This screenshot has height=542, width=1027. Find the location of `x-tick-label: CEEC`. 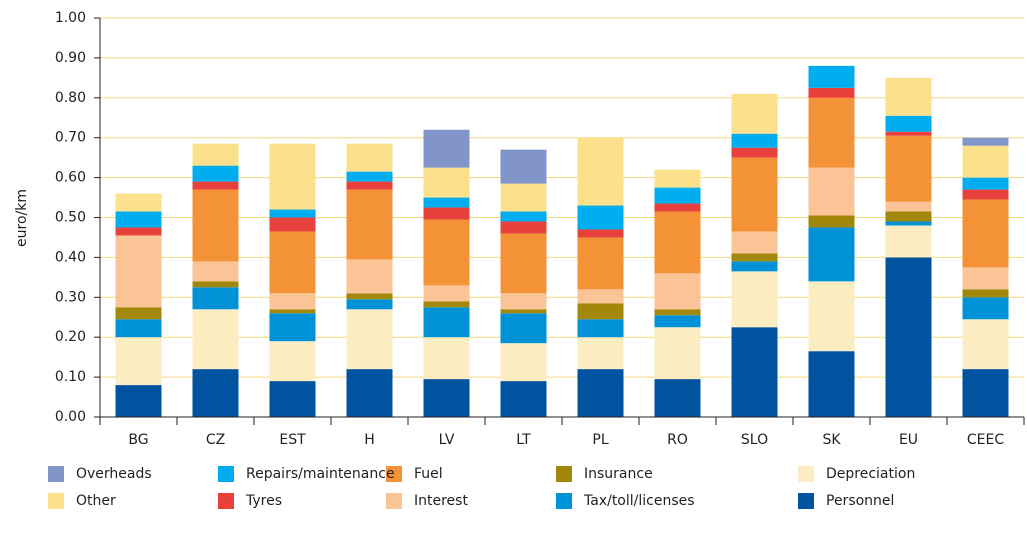

x-tick-label: CEEC is located at coordinates (985, 440).